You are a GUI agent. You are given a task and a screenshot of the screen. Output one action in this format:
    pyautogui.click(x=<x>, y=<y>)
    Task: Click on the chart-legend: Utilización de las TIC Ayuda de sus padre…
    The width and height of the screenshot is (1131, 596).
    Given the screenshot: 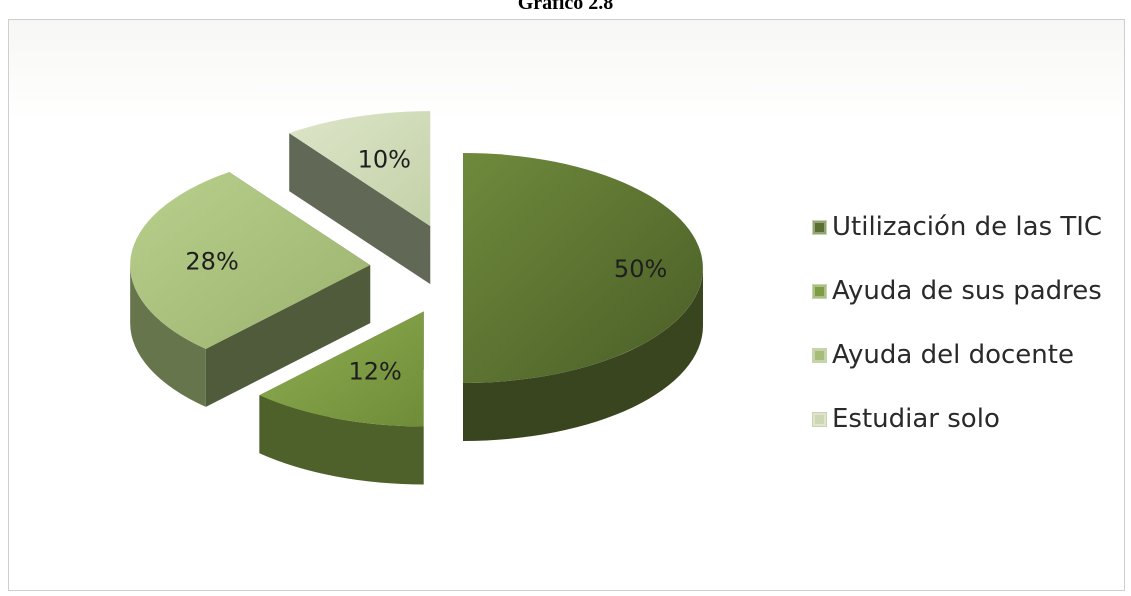 What is the action you would take?
    pyautogui.click(x=957, y=323)
    